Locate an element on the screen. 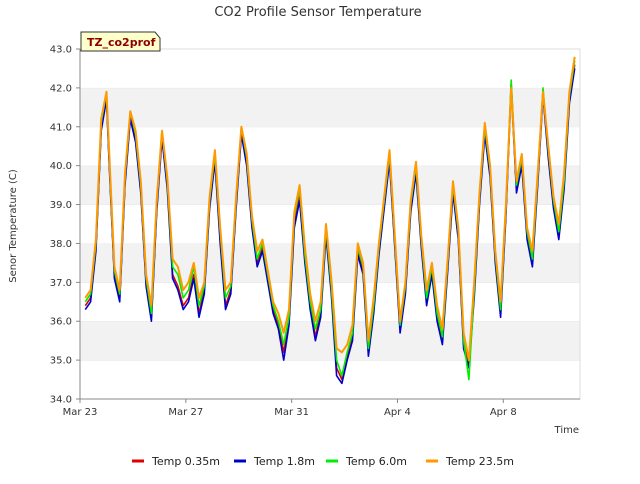 Image resolution: width=640 pixels, height=484 pixels. x-tick-label: Mar 23 is located at coordinates (80, 412).